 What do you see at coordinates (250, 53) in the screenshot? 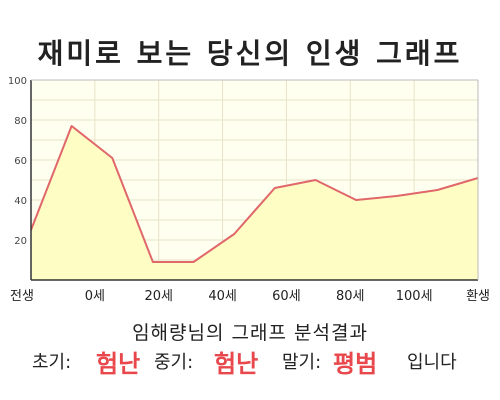
I see `chart-title: 재미로 보는 당신의 인생 그래프` at bounding box center [250, 53].